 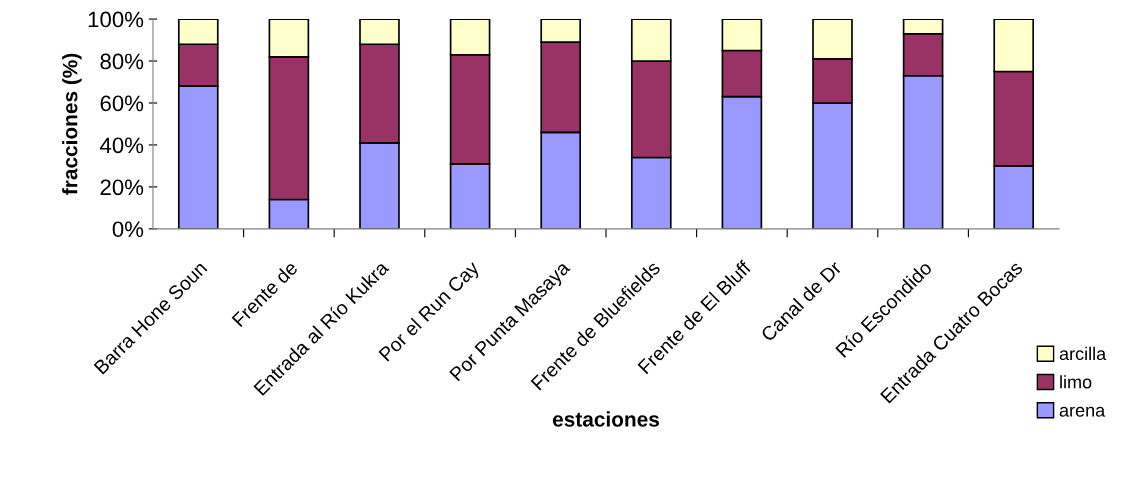 What do you see at coordinates (72, 124) in the screenshot?
I see `y-axis-title: fracciones (%)` at bounding box center [72, 124].